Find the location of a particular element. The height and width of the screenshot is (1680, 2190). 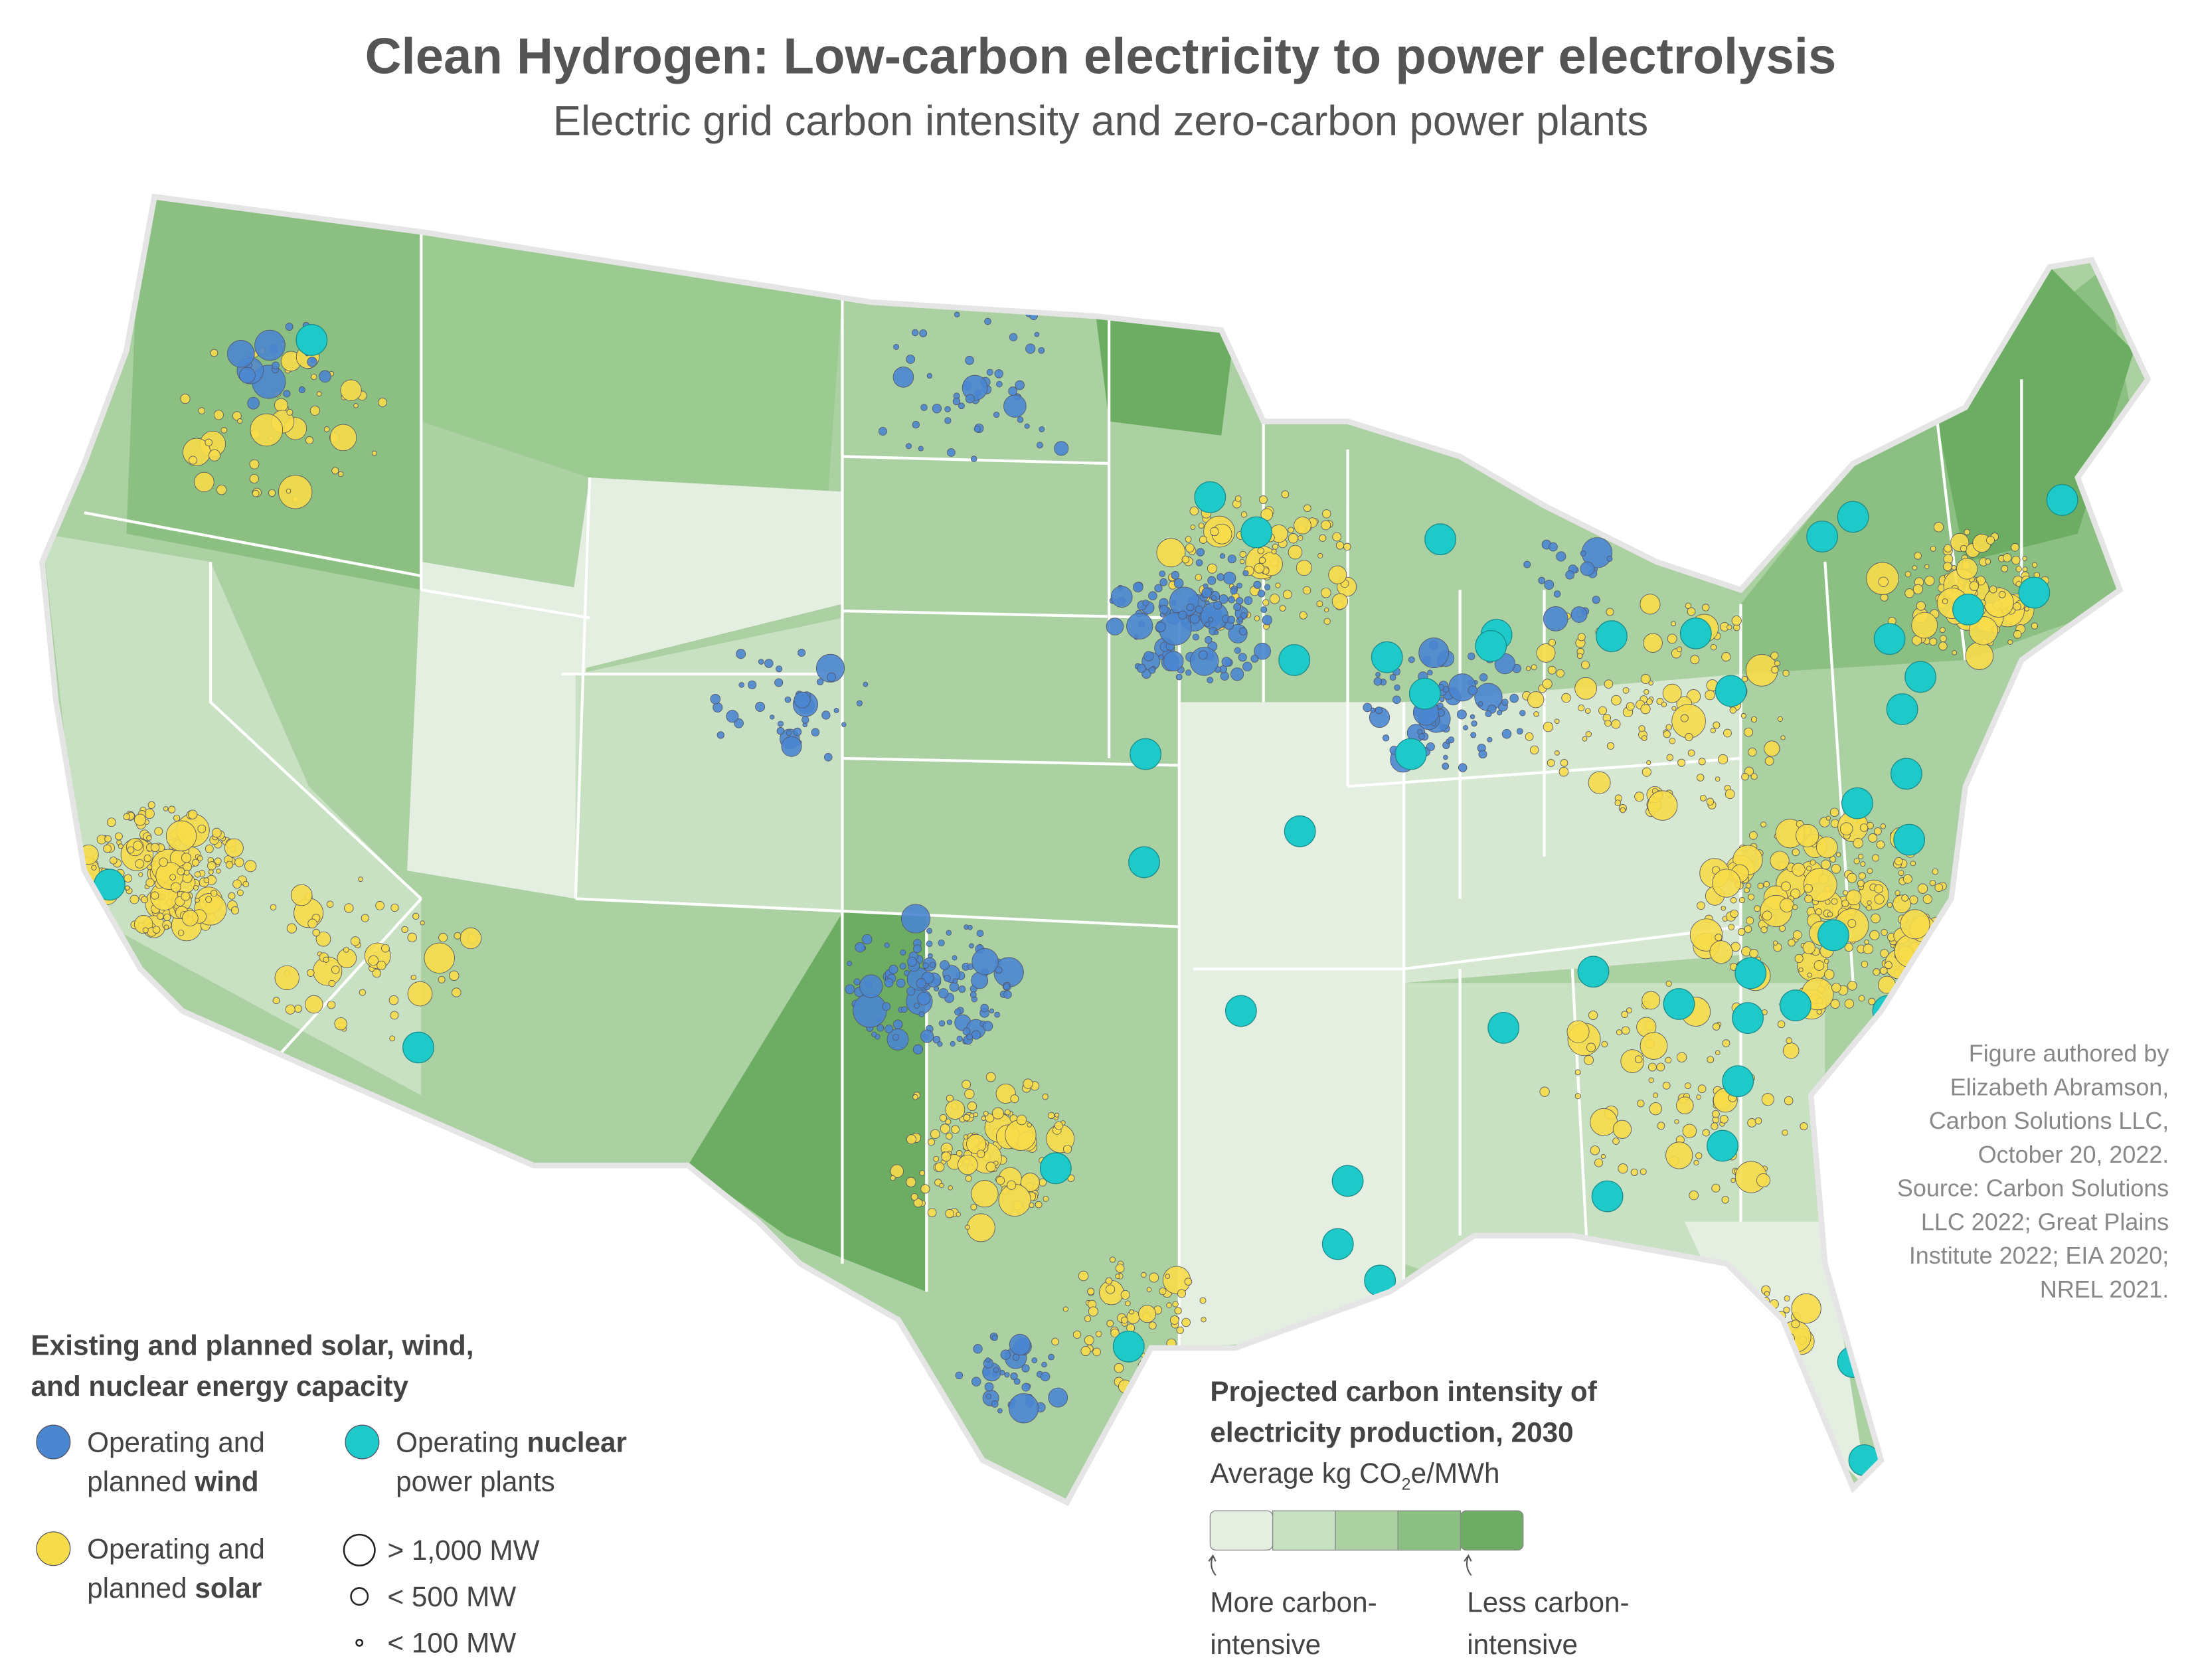

size-label: < 100 MW is located at coordinates (451, 1644).